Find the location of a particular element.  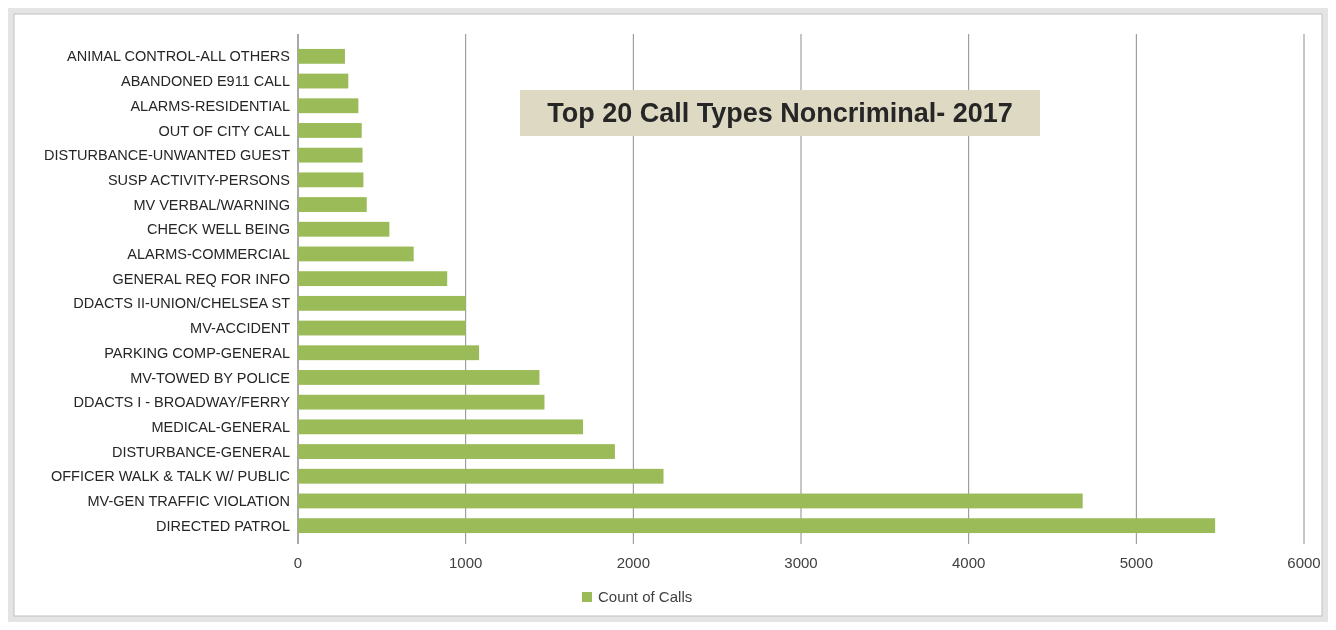

x-tick-label: 4000 is located at coordinates (968, 562).